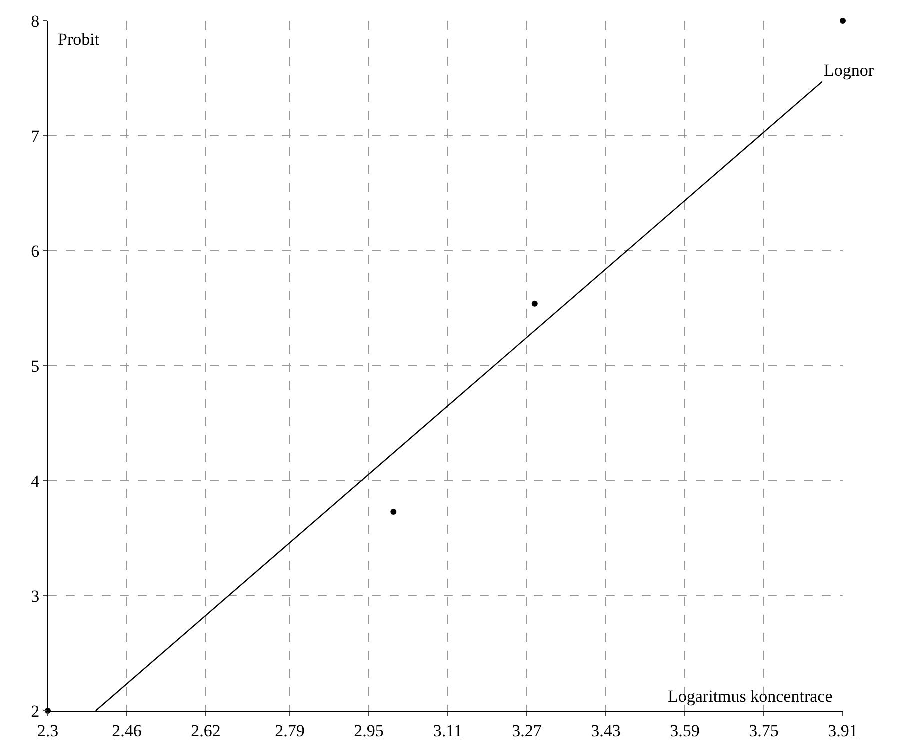 This screenshot has height=752, width=899. What do you see at coordinates (843, 730) in the screenshot?
I see `x-tick-label: 3.91` at bounding box center [843, 730].